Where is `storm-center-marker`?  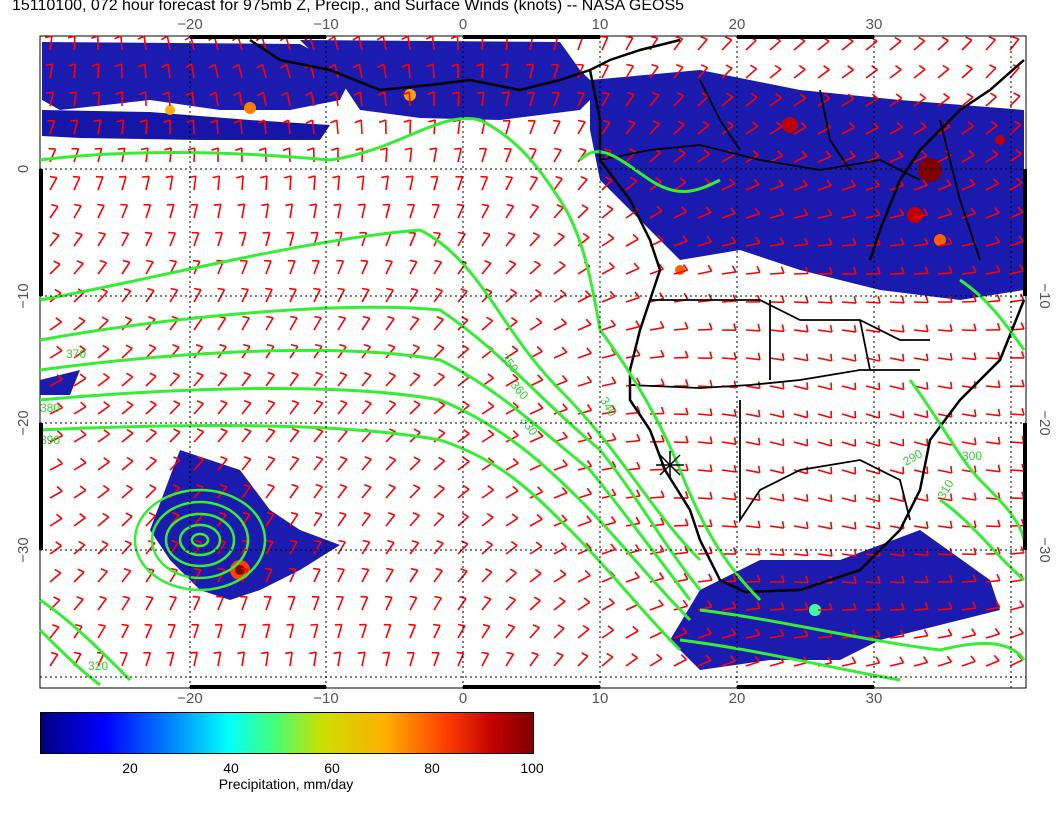
storm-center-marker is located at coordinates (670, 465).